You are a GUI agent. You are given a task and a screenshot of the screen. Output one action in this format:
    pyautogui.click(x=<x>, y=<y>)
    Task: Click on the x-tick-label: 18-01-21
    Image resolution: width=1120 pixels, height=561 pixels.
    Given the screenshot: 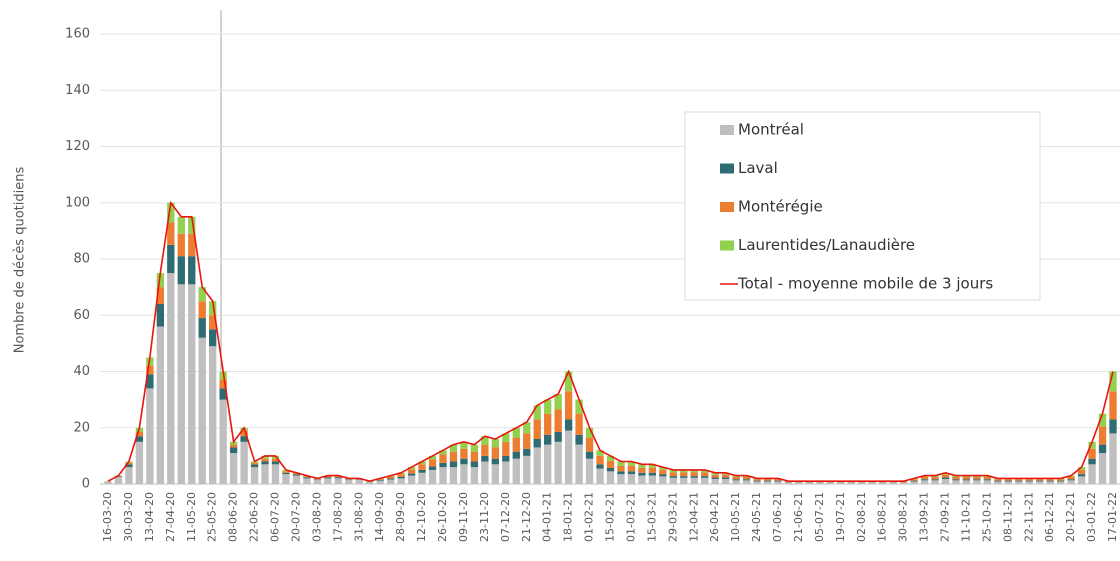 What is the action you would take?
    pyautogui.click(x=568, y=517)
    